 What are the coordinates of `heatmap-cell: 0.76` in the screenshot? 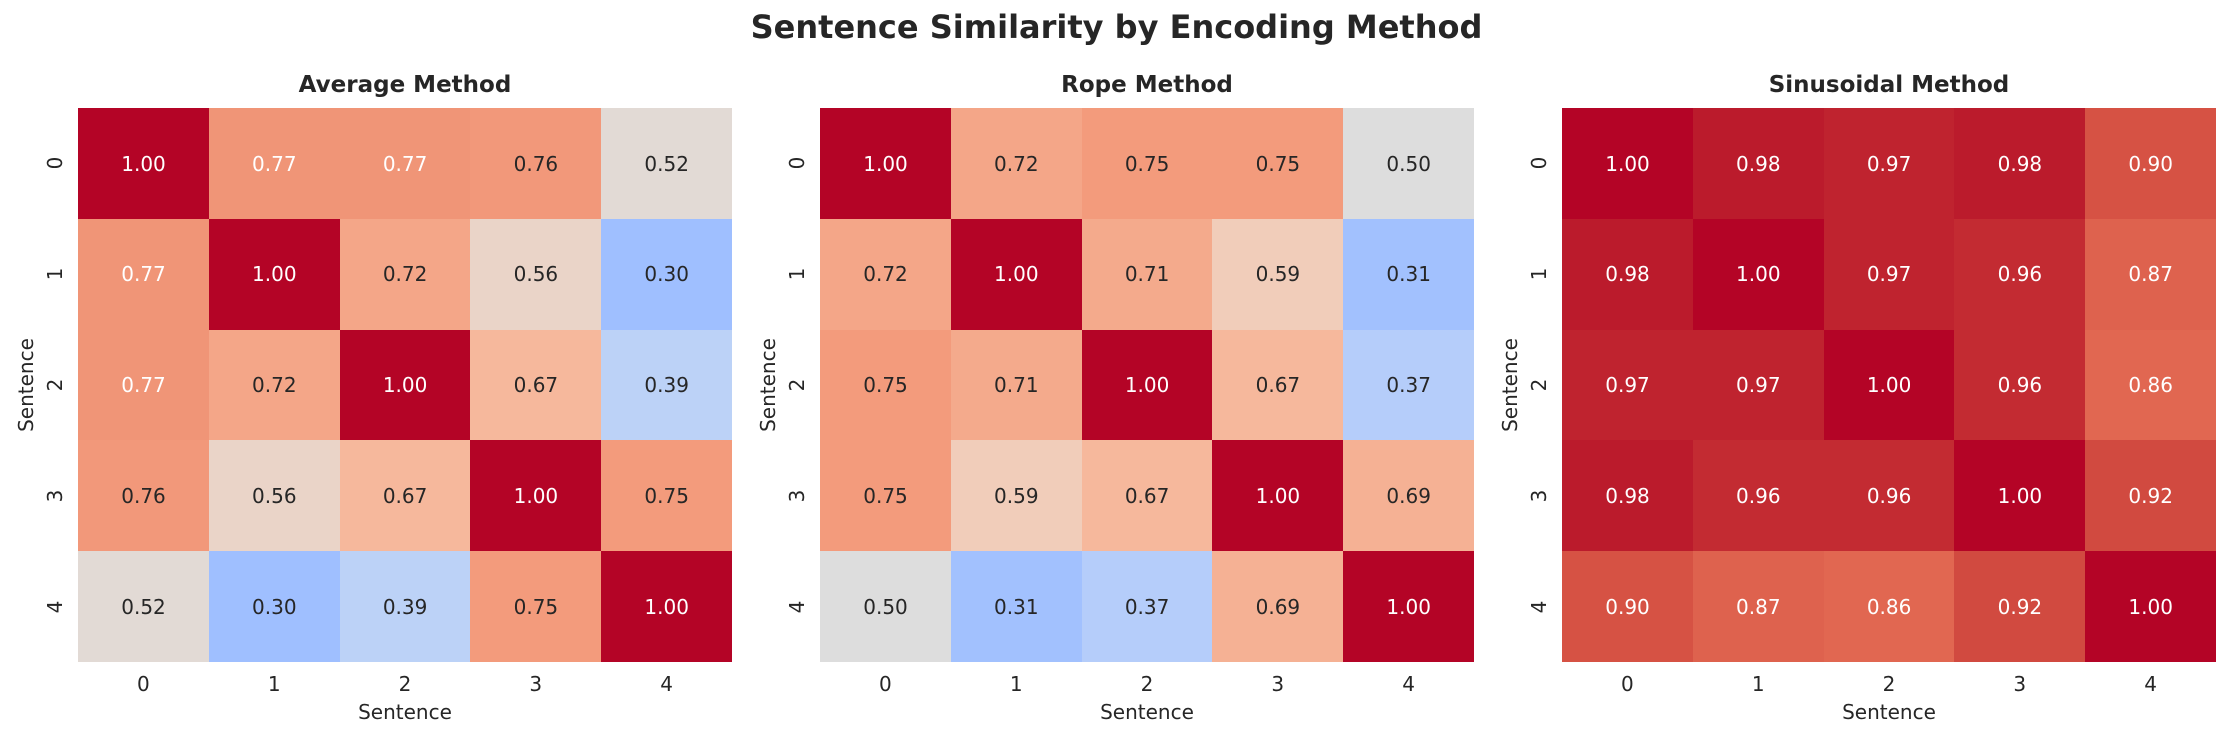 It's located at (536, 163).